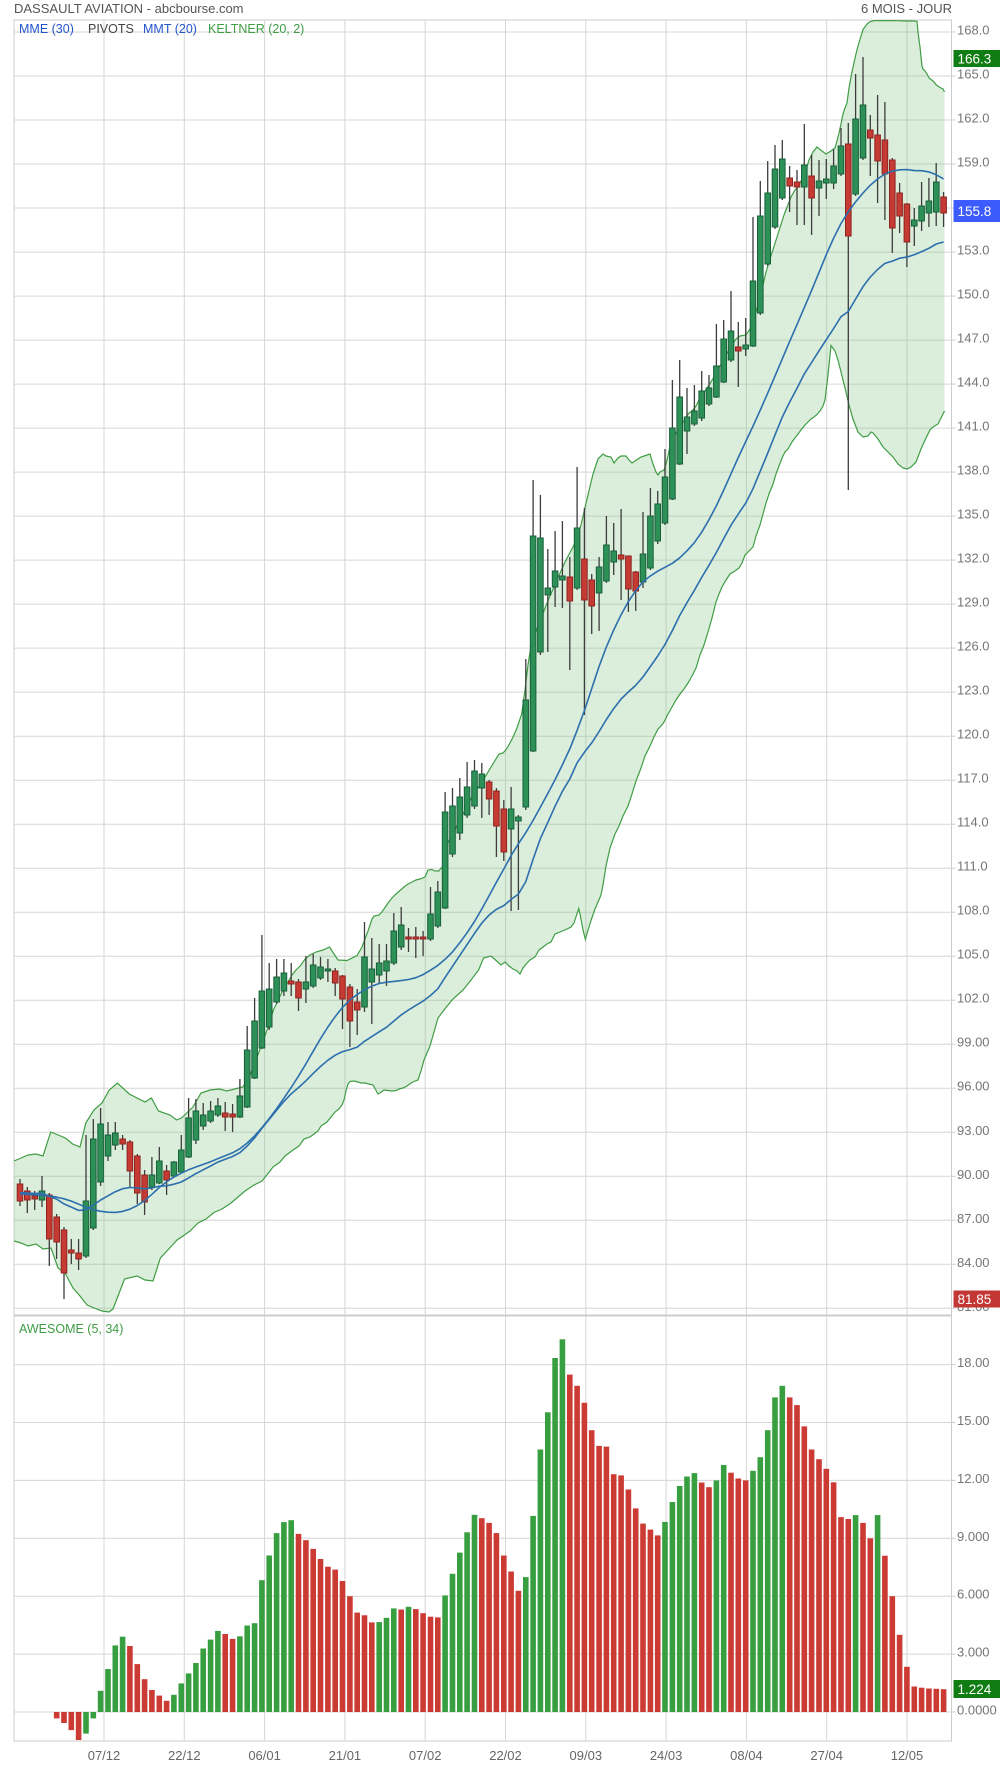  Describe the element at coordinates (973, 734) in the screenshot. I see `svg-text: 120.0` at that location.